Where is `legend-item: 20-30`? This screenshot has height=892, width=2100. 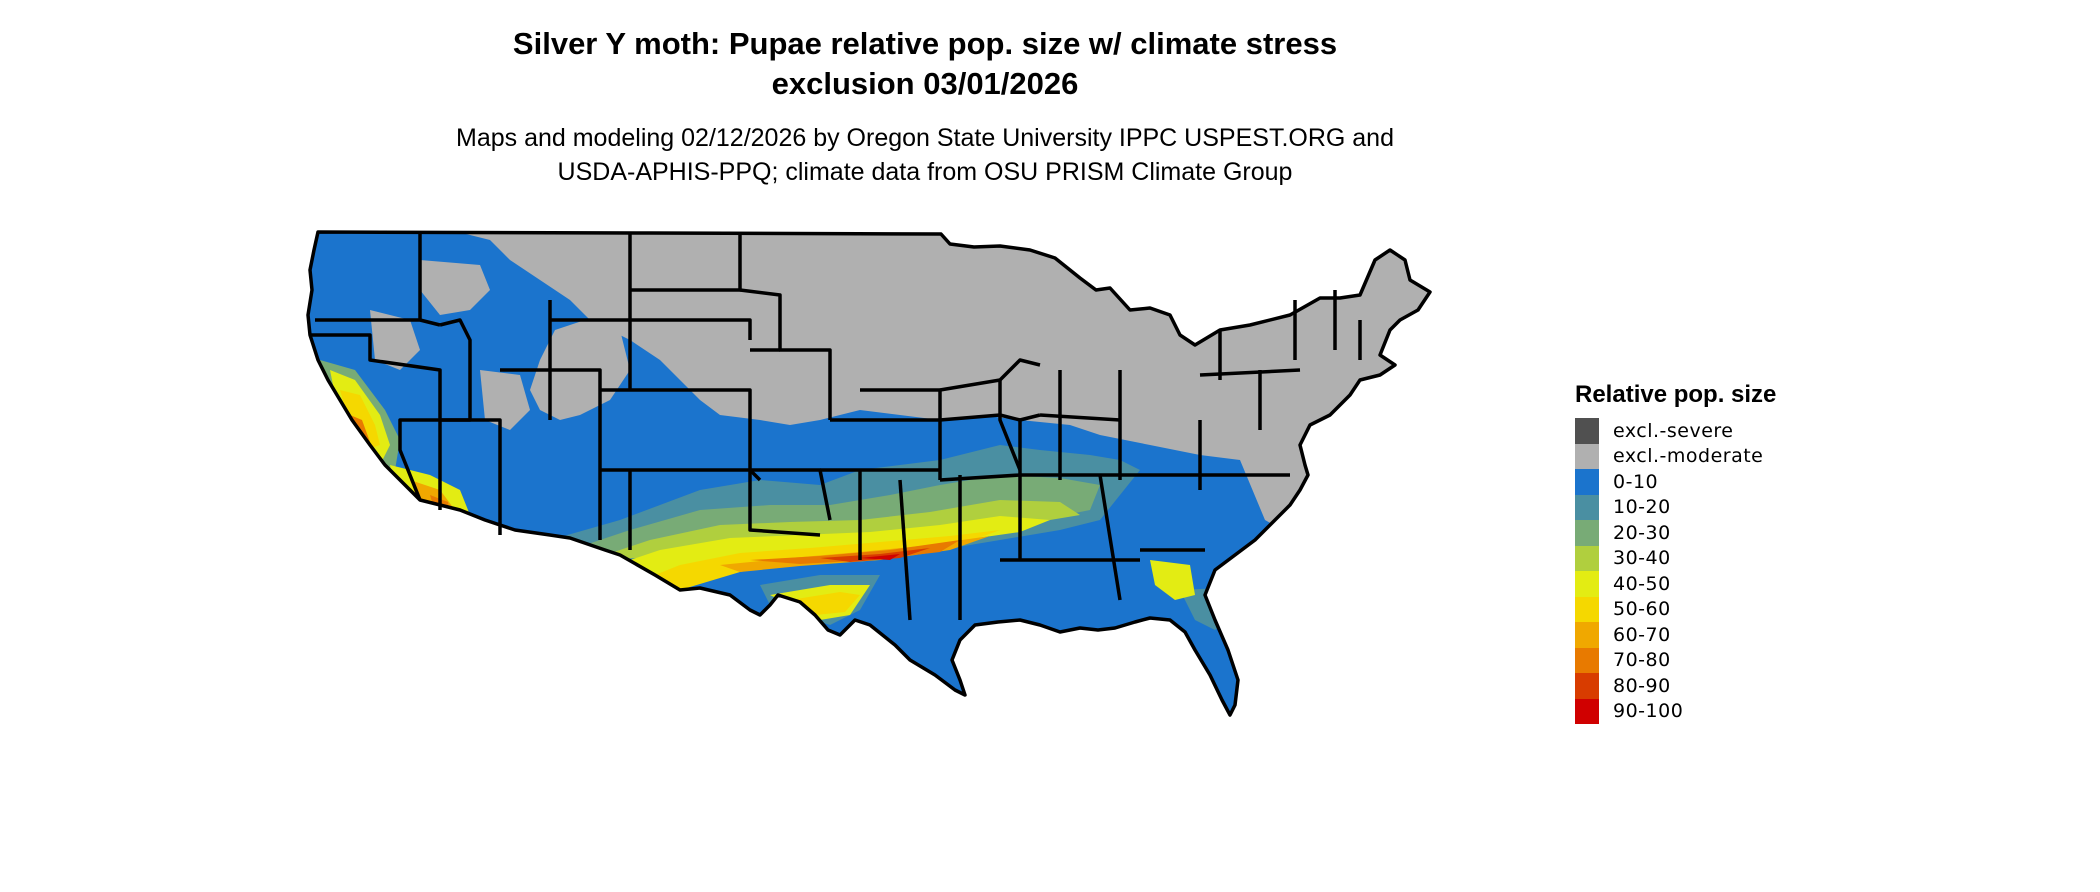
legend-item: 20-30 is located at coordinates (1675, 533).